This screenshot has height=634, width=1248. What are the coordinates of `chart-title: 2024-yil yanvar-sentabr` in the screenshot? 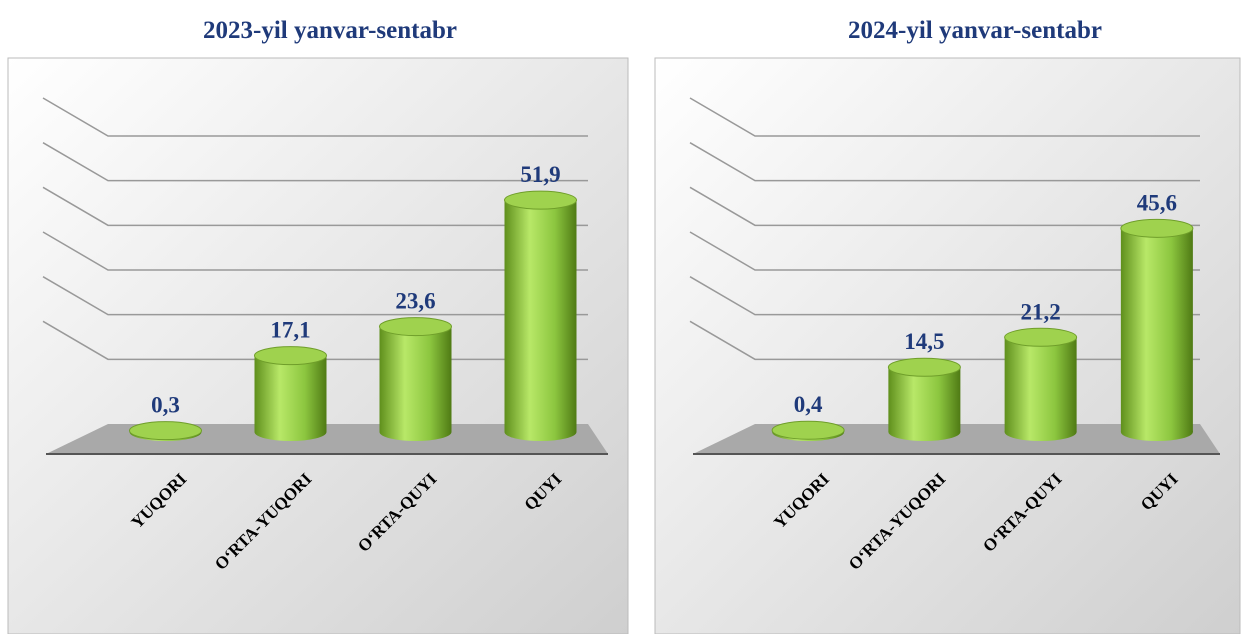 It's located at (975, 30).